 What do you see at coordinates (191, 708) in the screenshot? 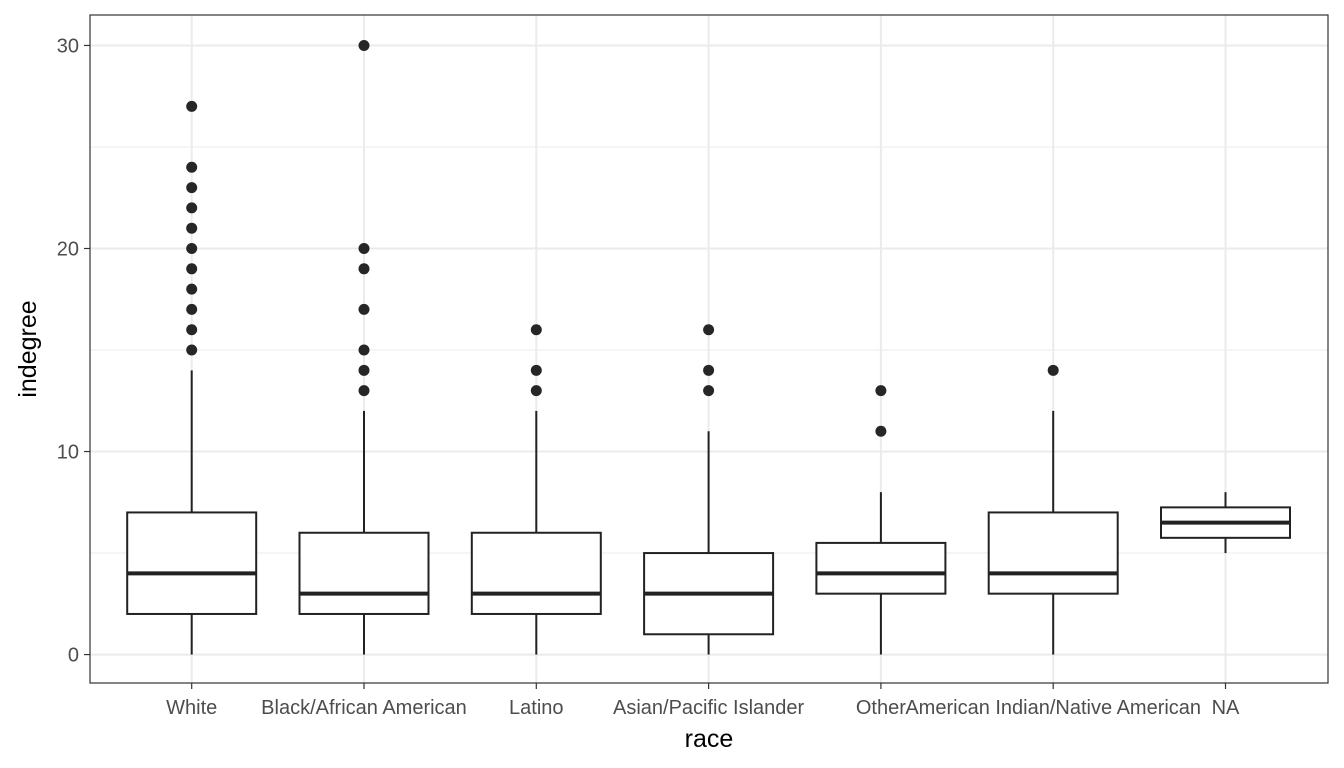
I see `x-tick-label: White` at bounding box center [191, 708].